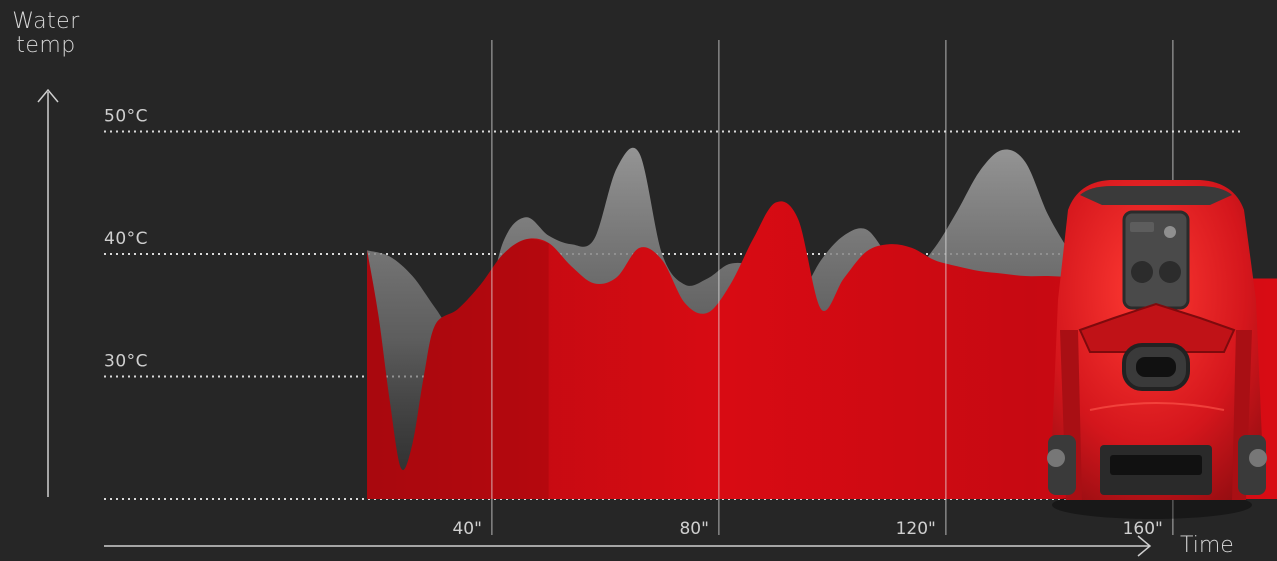 The height and width of the screenshot is (561, 1277). I want to click on y-tick-label: 30°C, so click(126, 362).